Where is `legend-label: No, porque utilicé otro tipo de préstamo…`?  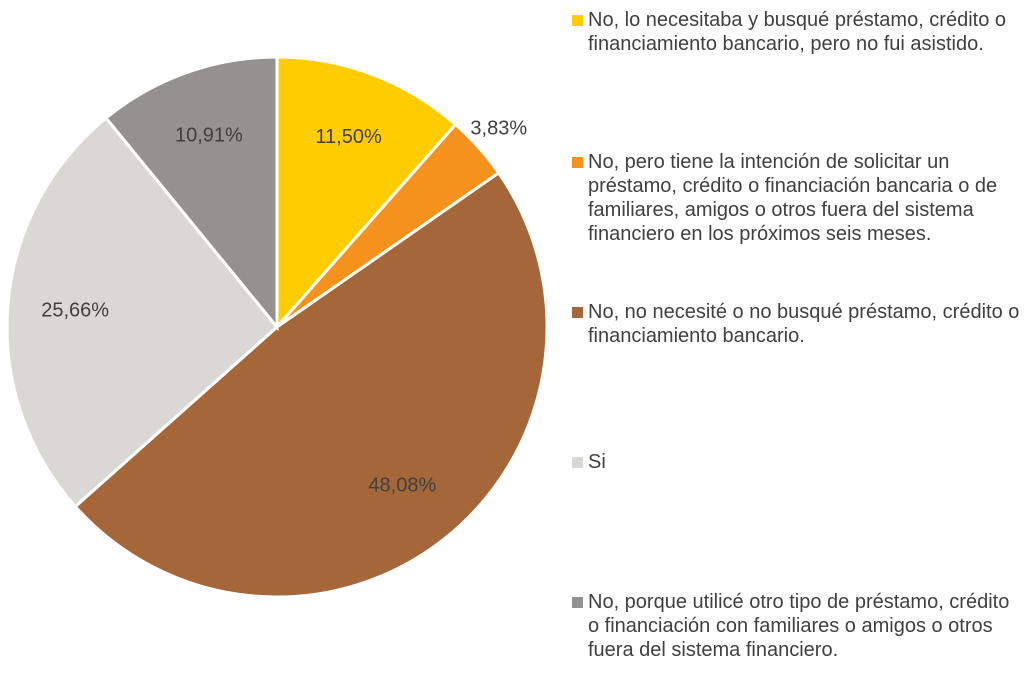
legend-label: No, porque utilicé otro tipo de préstamo… is located at coordinates (799, 626).